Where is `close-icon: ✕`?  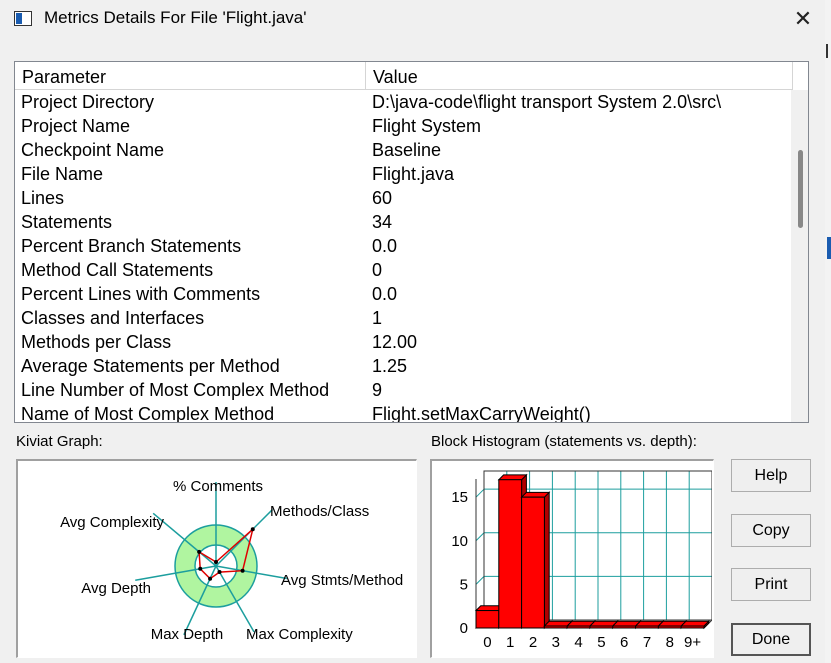 close-icon: ✕ is located at coordinates (803, 18).